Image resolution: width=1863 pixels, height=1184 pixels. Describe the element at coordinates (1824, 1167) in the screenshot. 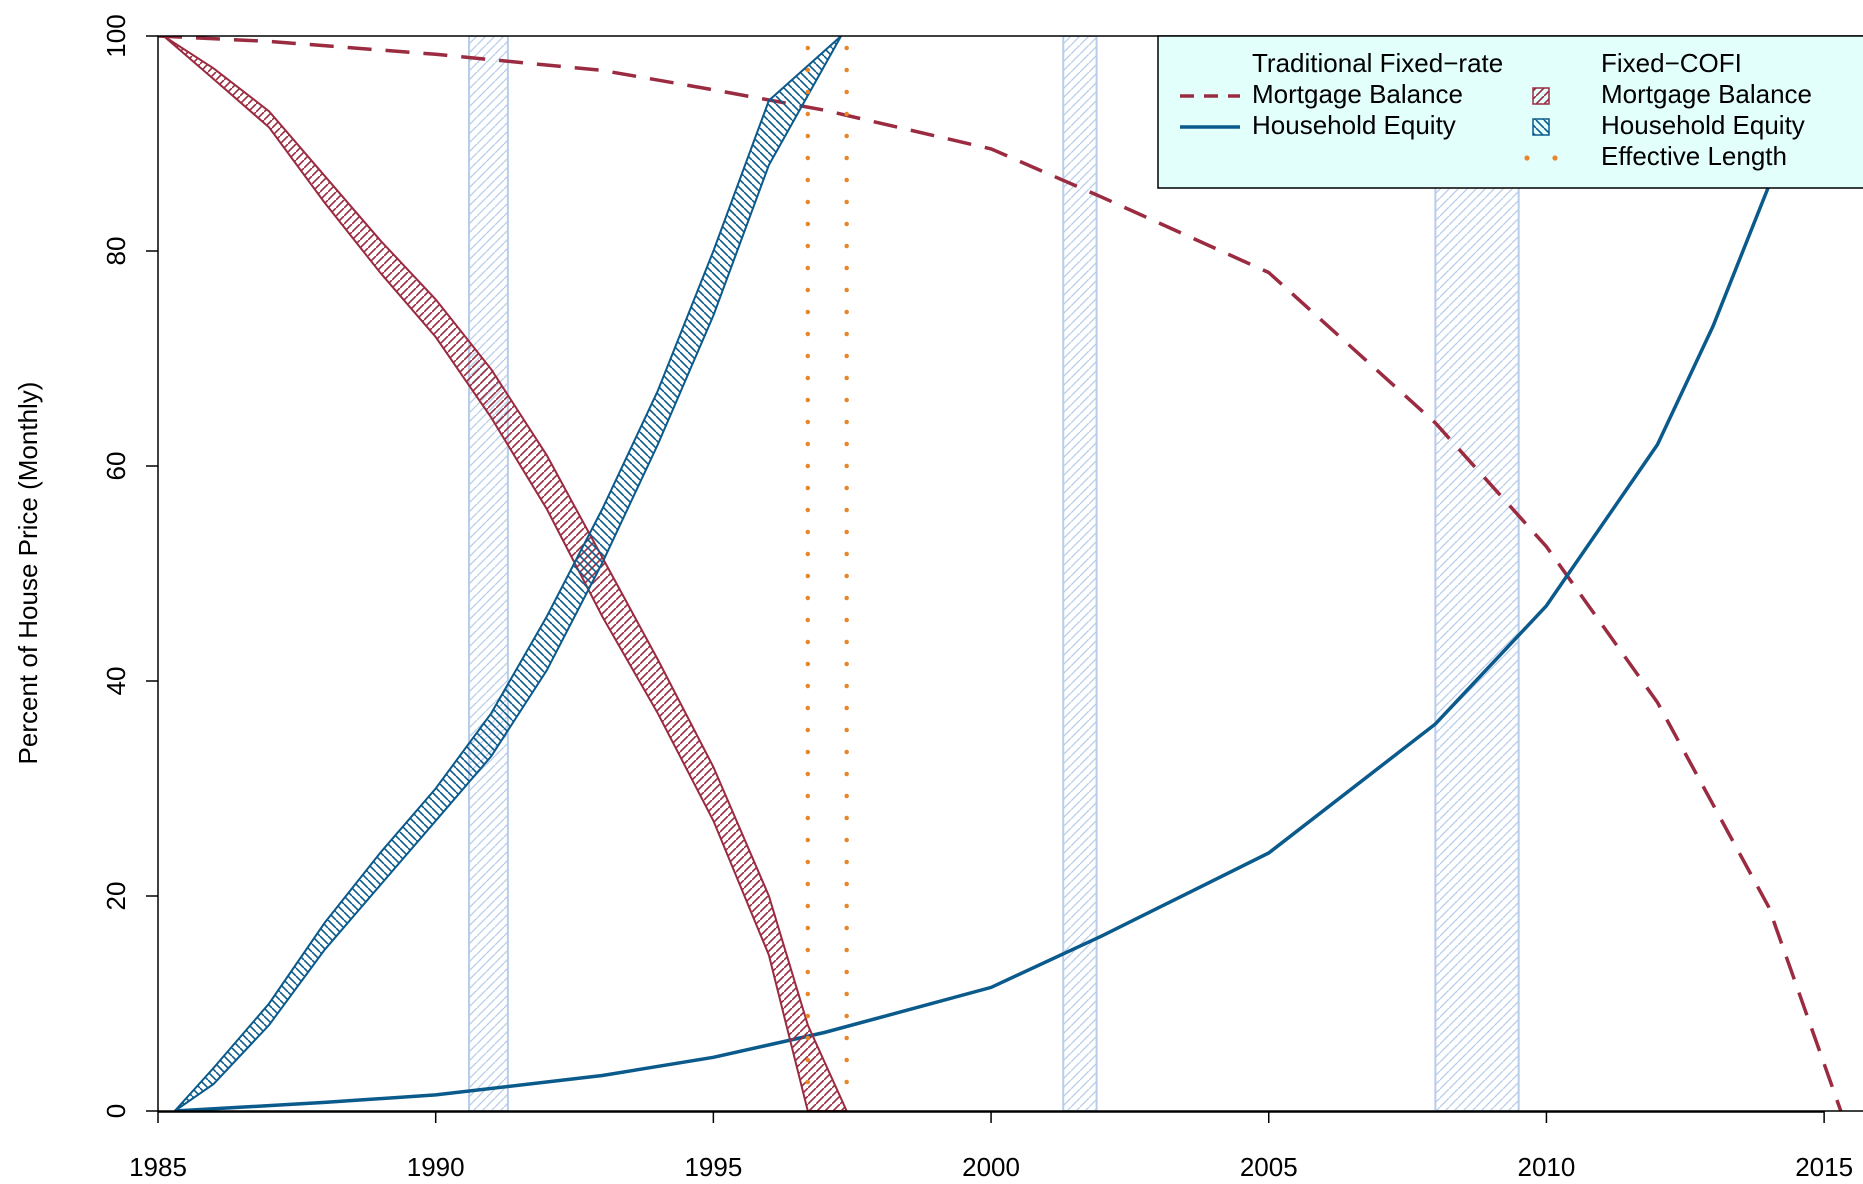

I see `x-tick-label: 2015` at that location.